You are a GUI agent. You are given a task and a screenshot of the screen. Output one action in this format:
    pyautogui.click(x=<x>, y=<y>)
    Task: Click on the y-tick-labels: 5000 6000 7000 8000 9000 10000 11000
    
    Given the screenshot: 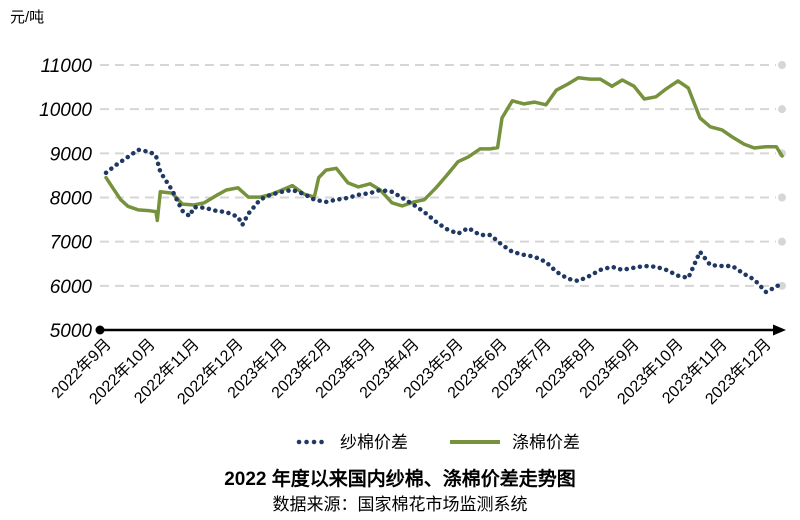 What is the action you would take?
    pyautogui.click(x=65, y=199)
    